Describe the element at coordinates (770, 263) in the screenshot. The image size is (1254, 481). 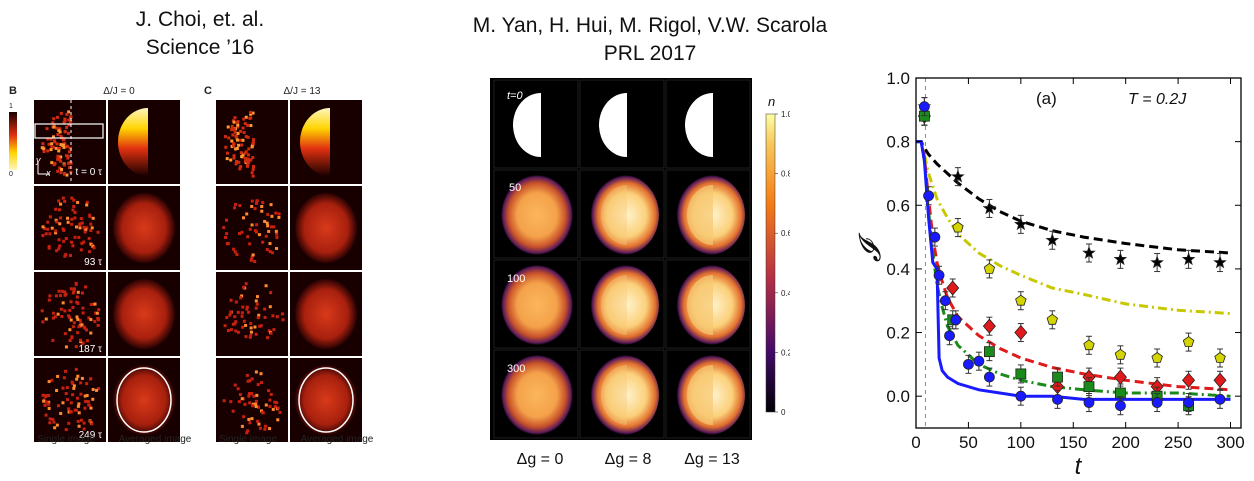
I see `colorbar` at that location.